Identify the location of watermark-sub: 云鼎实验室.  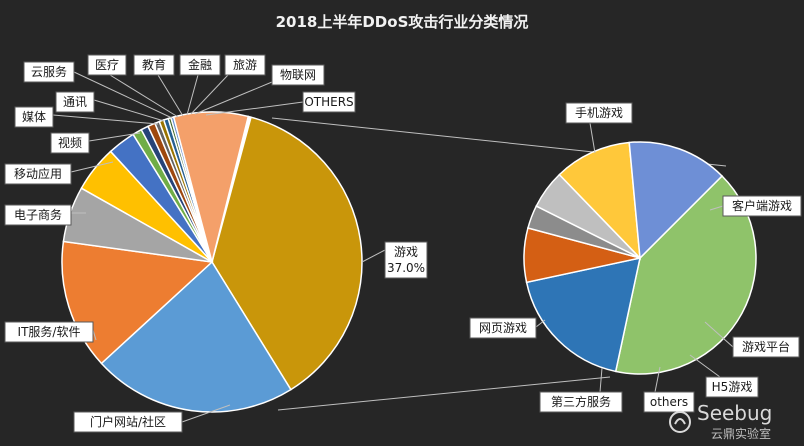
(741, 433).